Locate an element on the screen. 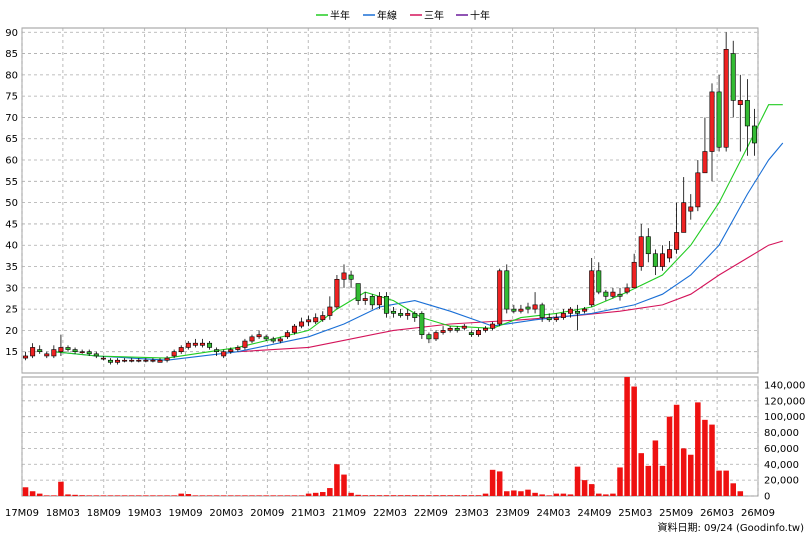  price-tick-label: 65 is located at coordinates (11, 139).